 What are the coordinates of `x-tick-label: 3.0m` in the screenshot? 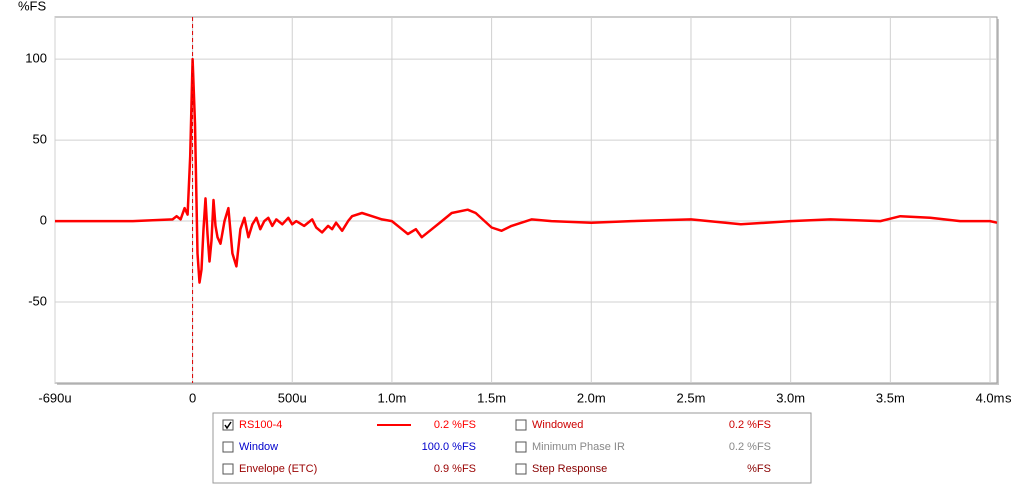 It's located at (790, 397).